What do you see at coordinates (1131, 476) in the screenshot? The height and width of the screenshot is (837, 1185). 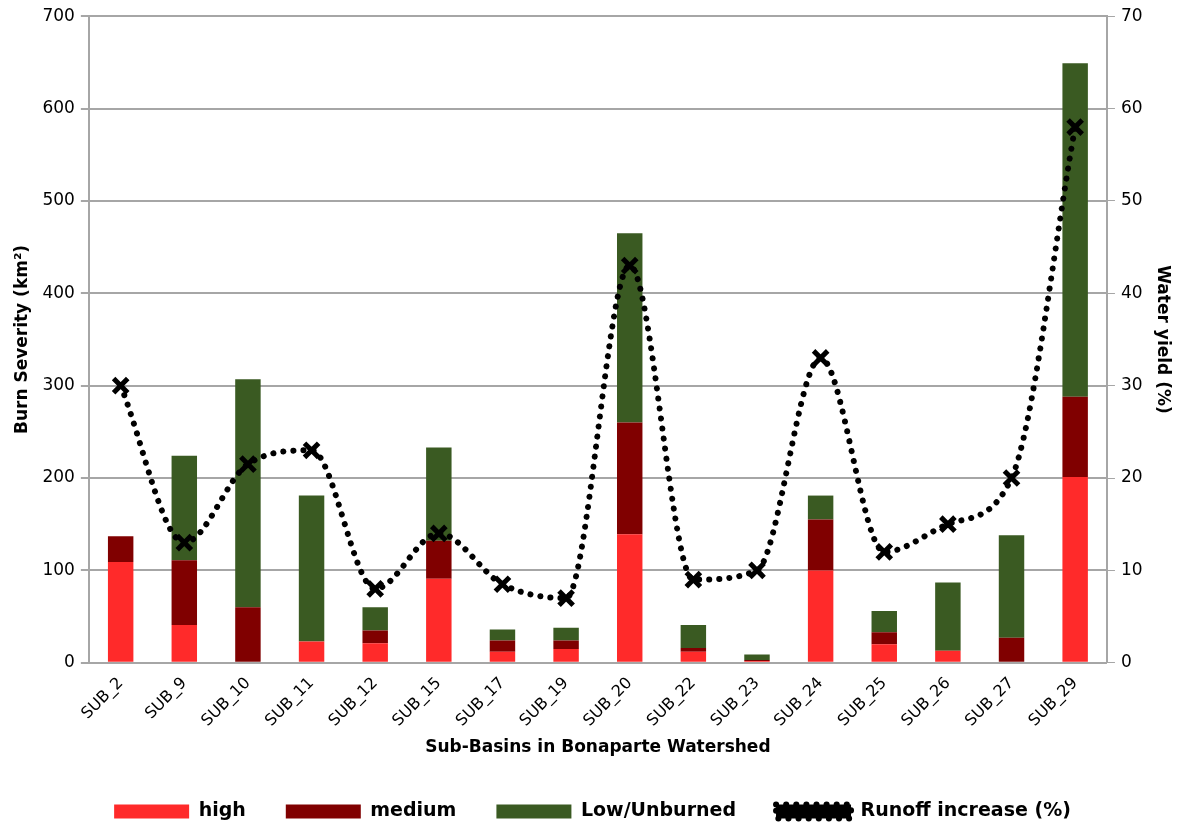 I see `y2-tick-label: 20` at bounding box center [1131, 476].